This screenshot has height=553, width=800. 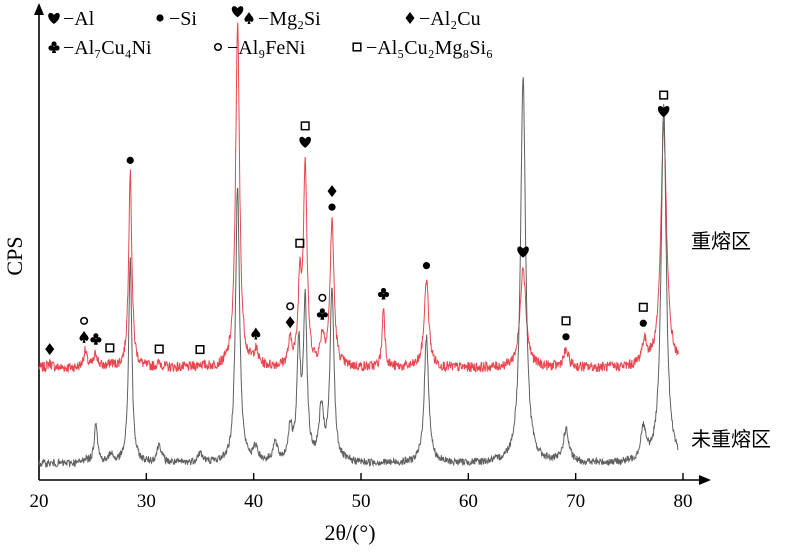 What do you see at coordinates (721, 241) in the screenshot?
I see `series-label-remelted: 重熔区` at bounding box center [721, 241].